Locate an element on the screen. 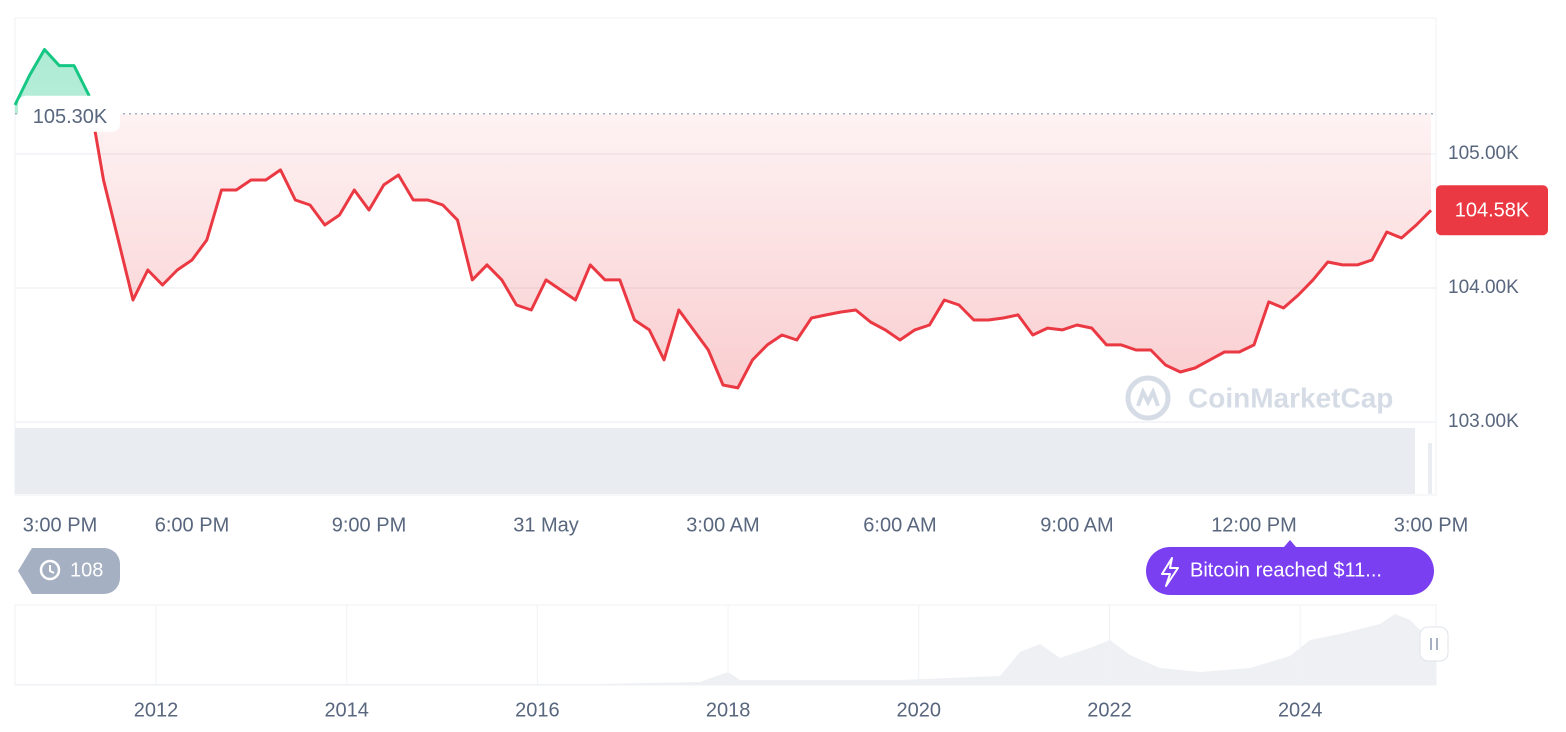  x-tick-label: 9:00 PM is located at coordinates (369, 525).